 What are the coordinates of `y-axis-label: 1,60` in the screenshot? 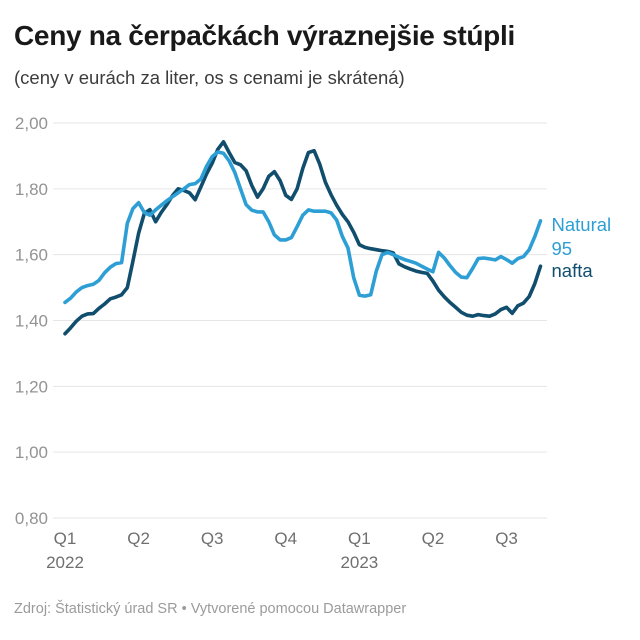 It's located at (31, 255).